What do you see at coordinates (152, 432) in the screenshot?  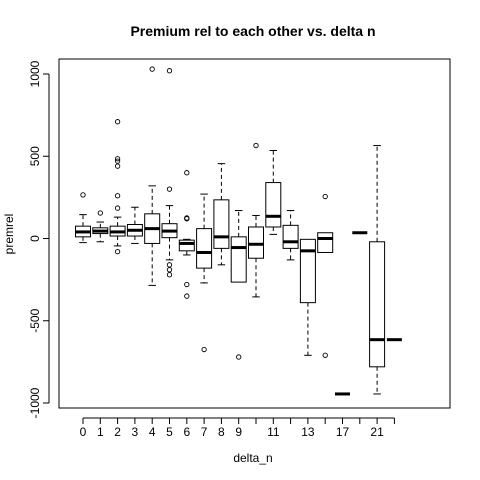 I see `x-tick-label: 4` at bounding box center [152, 432].